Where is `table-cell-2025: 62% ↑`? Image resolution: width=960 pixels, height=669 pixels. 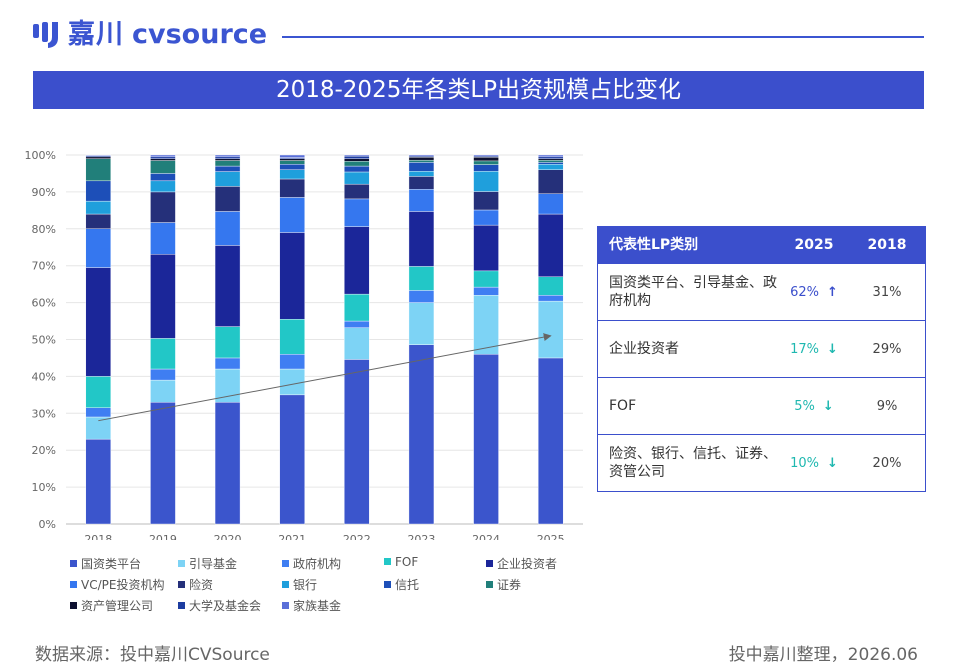 table-cell-2025: 62% ↑ is located at coordinates (814, 292).